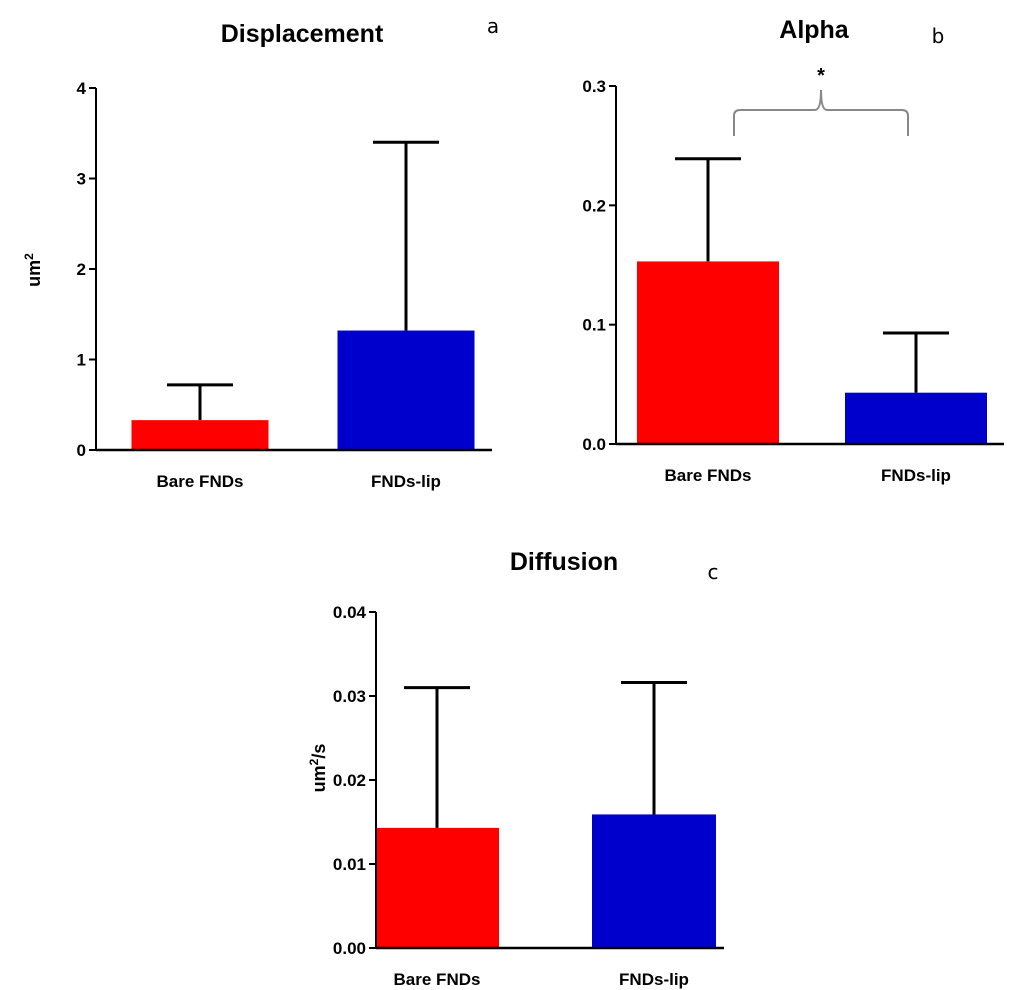  Describe the element at coordinates (349, 948) in the screenshot. I see `y-tick-label: 0.00` at that location.